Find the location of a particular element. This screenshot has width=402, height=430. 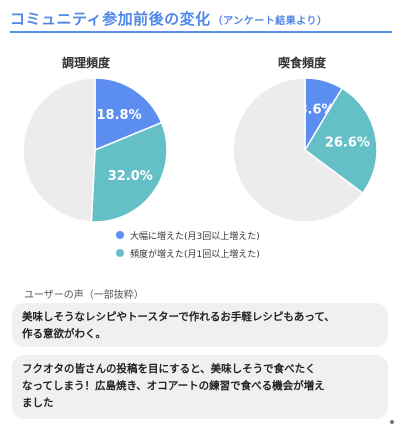

user-voices-title: ユーザーの声（一部抜粋） is located at coordinates (84, 295).